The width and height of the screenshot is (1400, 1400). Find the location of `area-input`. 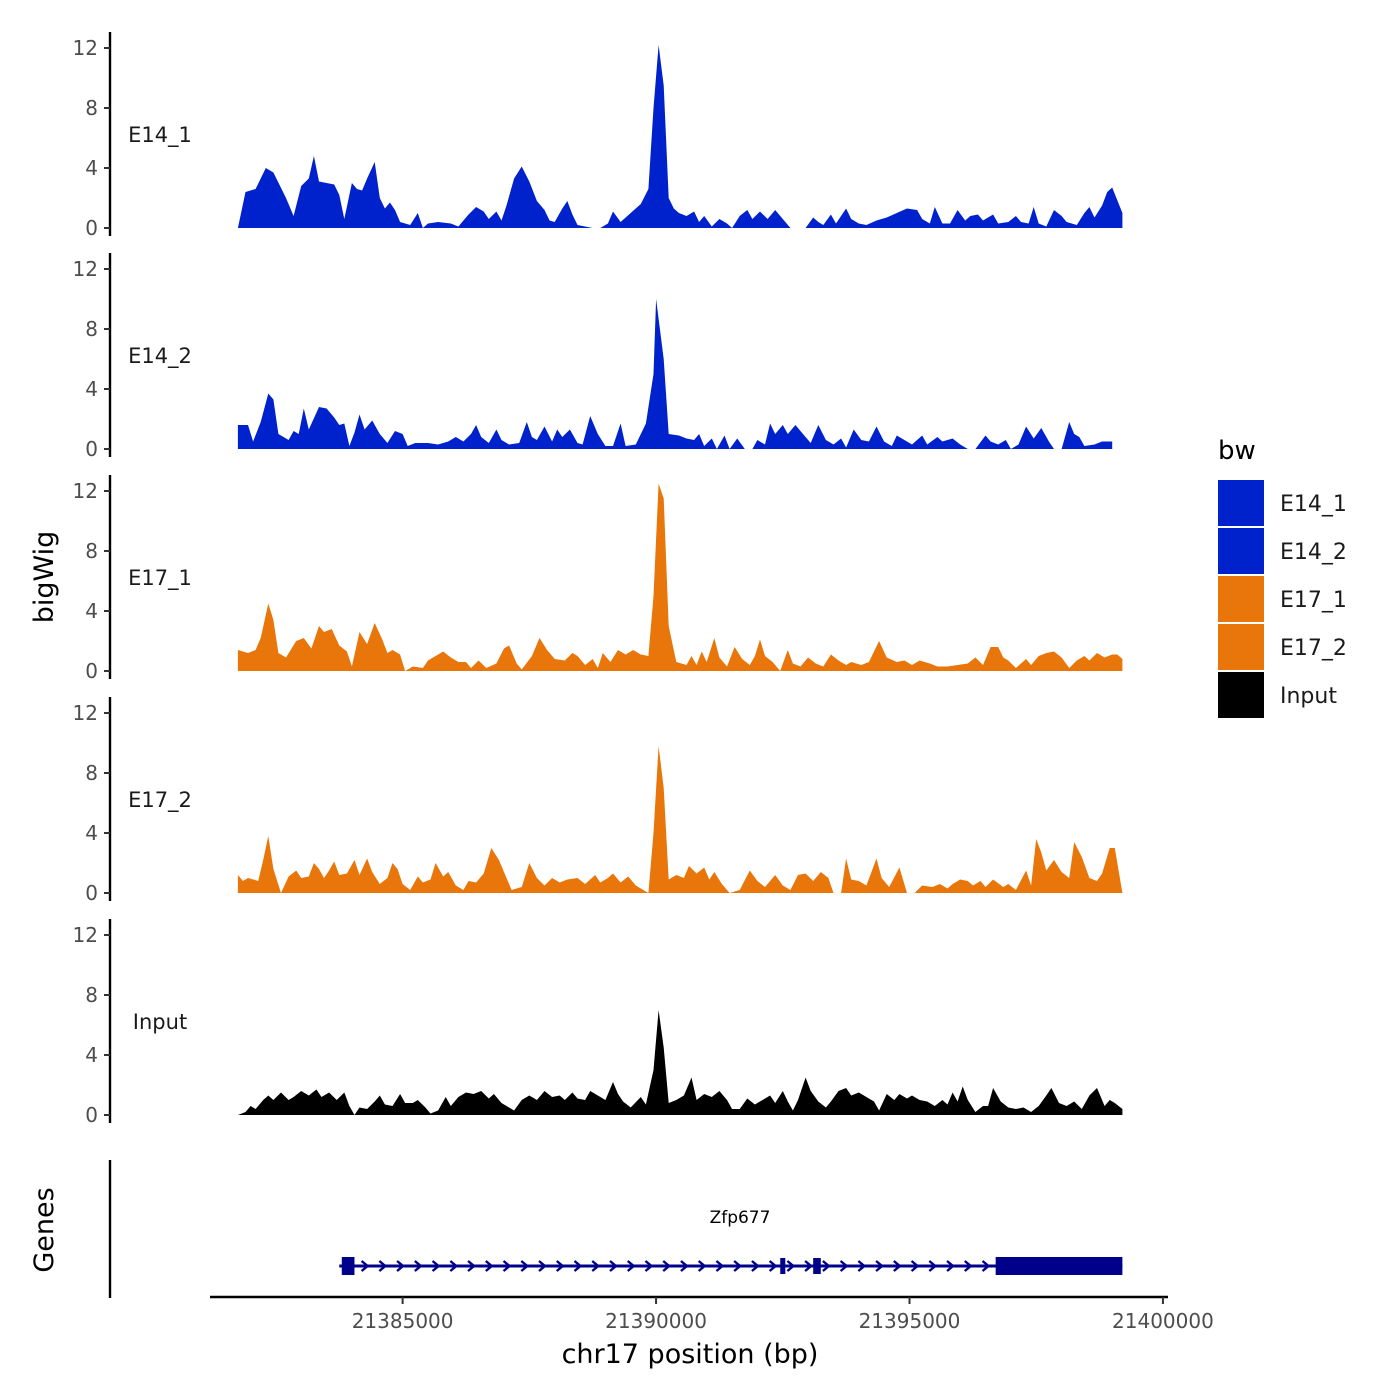

area-input is located at coordinates (680, 1062).